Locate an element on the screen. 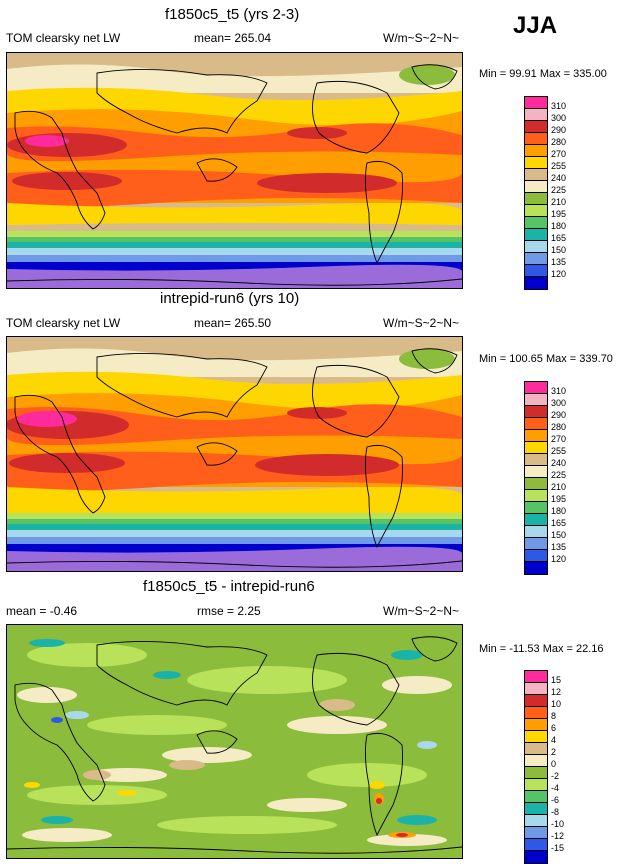 The width and height of the screenshot is (621, 864). legend-label: 300 is located at coordinates (559, 118).